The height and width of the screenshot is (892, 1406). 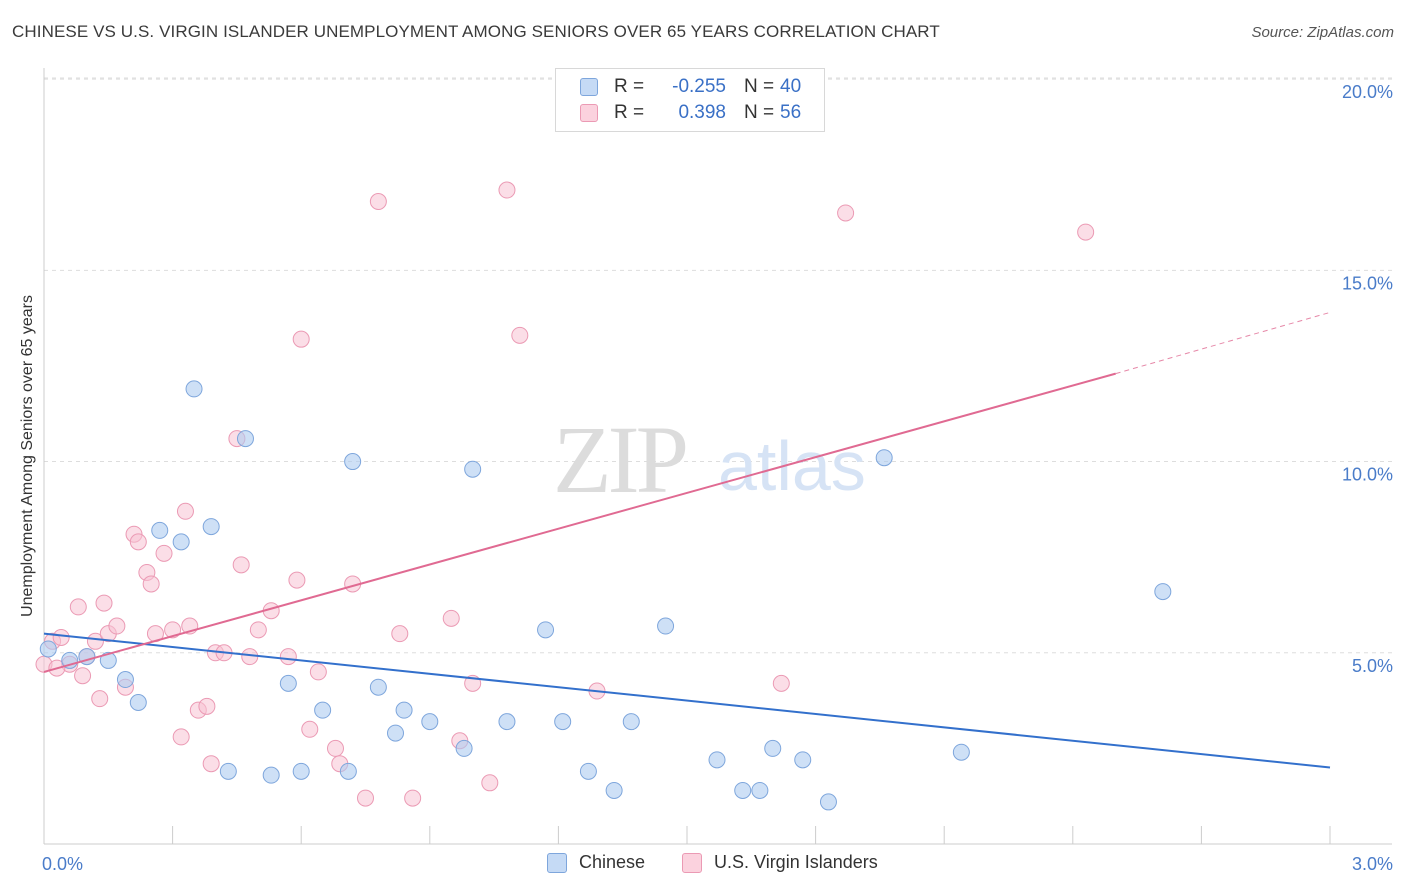 What do you see at coordinates (1372, 666) in the screenshot?
I see `y-tick-label: 5.0%` at bounding box center [1372, 666].